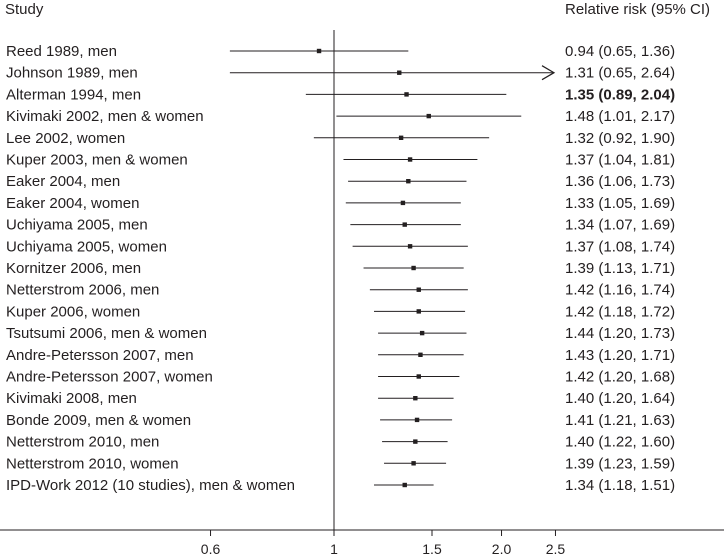 The image size is (724, 556). What do you see at coordinates (620, 246) in the screenshot?
I see `rr-value: 1.37 (1.08, 1.74)` at bounding box center [620, 246].